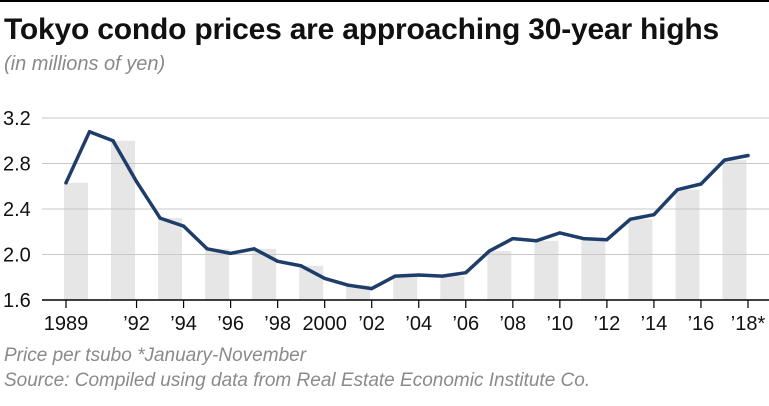 This screenshot has height=406, width=769. I want to click on x-tick-label: ’92, so click(136, 324).